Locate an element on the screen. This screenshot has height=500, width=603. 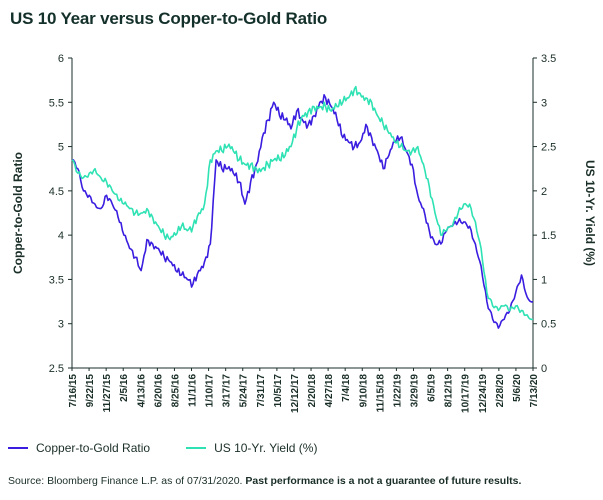
x-tick-label: 2/20/18 is located at coordinates (312, 391).